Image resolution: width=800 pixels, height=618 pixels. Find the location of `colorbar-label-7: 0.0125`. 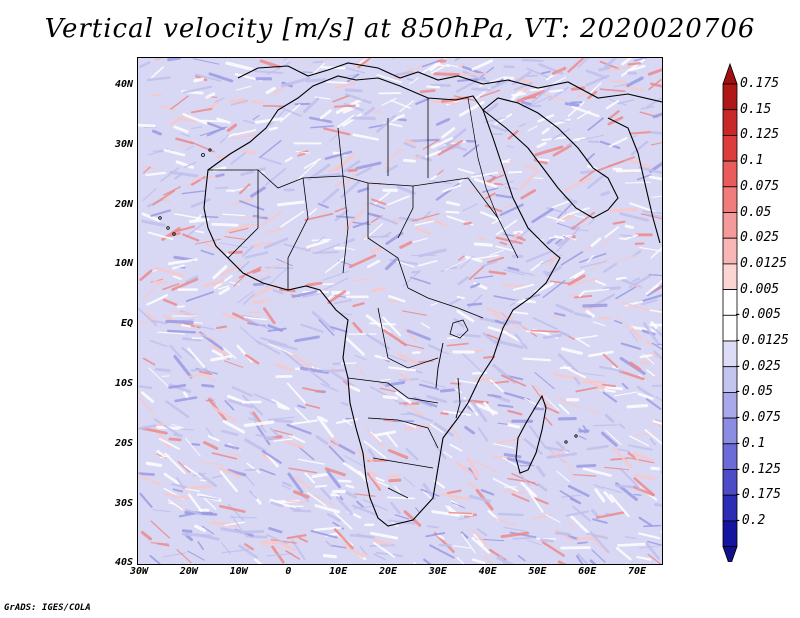

colorbar-label-7: 0.0125 is located at coordinates (763, 263).